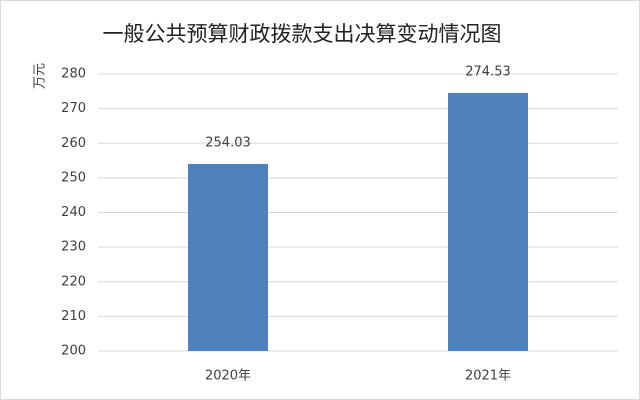  I want to click on y-tick-label: 220, so click(73, 281).